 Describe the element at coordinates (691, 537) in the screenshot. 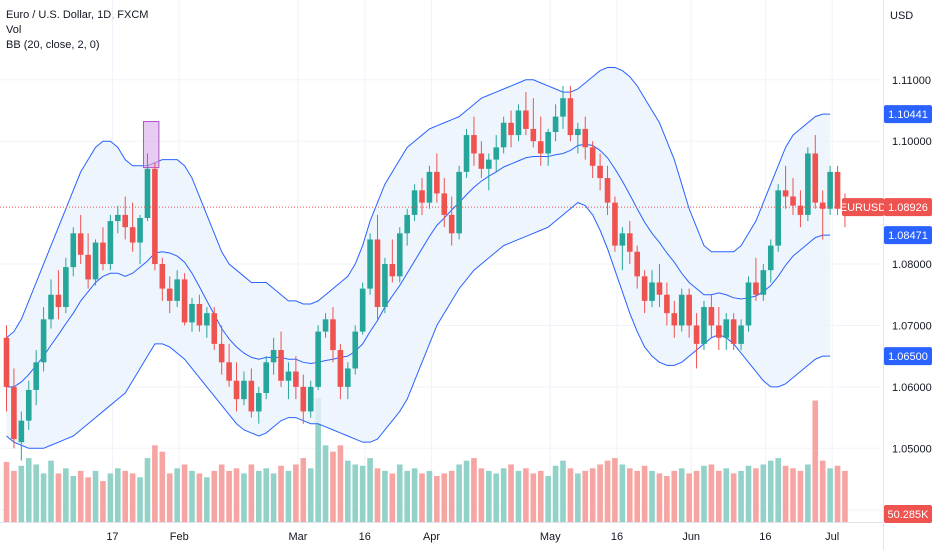

I see `time-tick-label: Jun` at that location.